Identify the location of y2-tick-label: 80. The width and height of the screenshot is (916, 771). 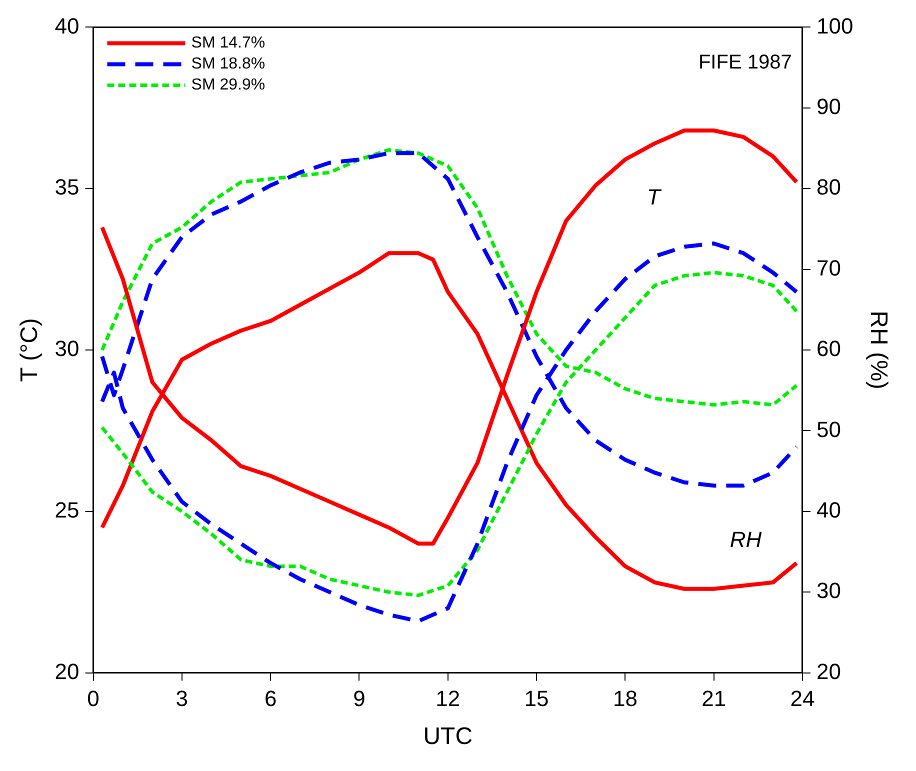
(828, 187).